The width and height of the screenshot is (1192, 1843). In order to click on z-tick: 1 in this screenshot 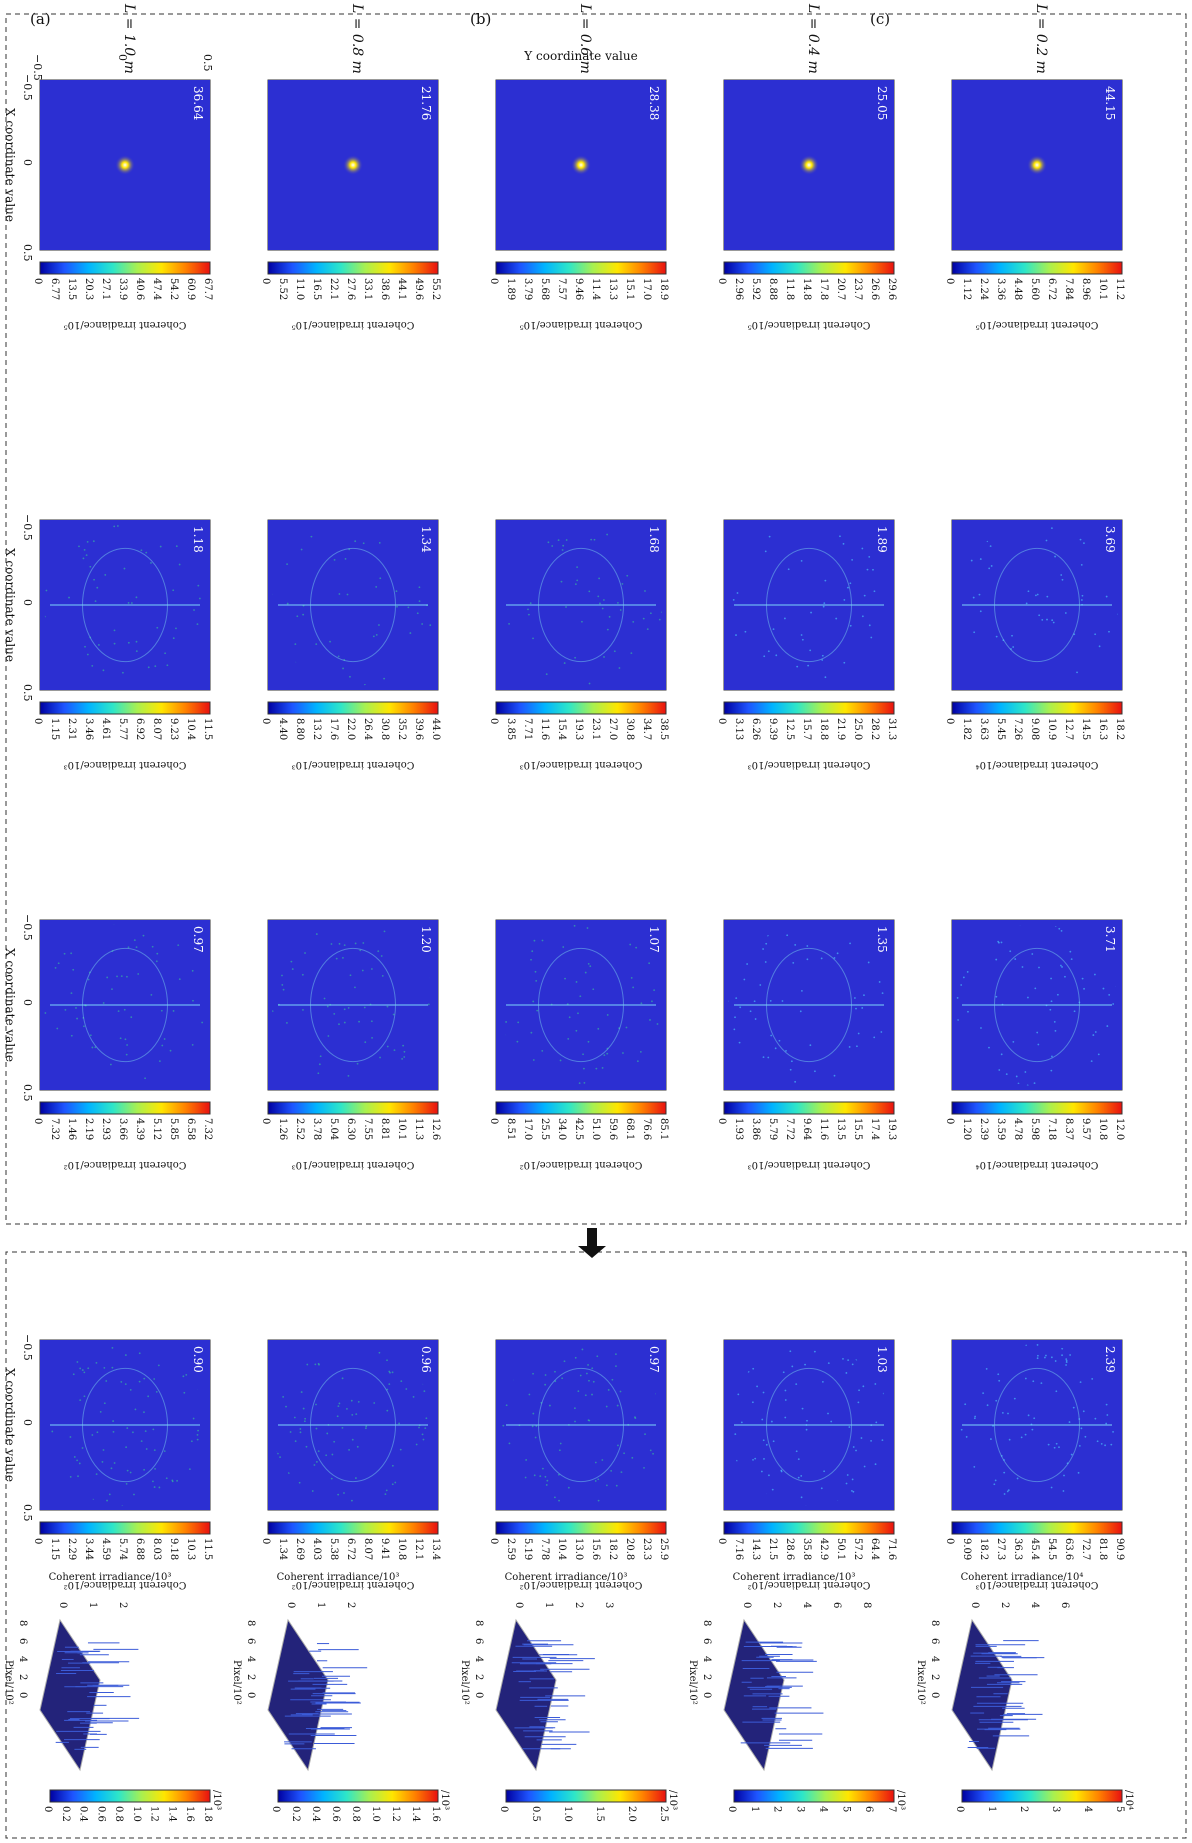, I will do `click(92, 1605)`.